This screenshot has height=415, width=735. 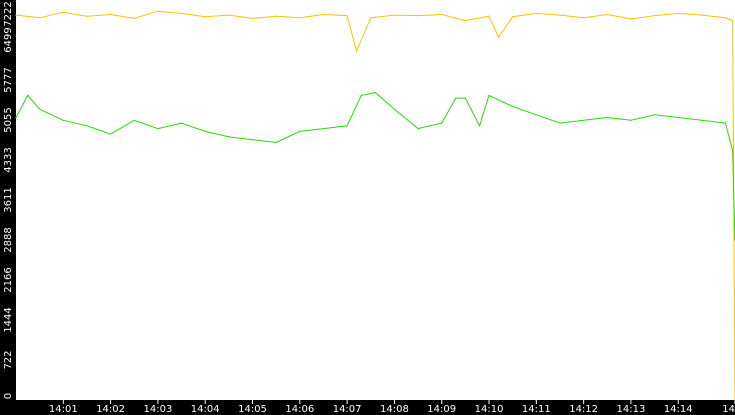 What do you see at coordinates (205, 409) in the screenshot?
I see `x-tick-label: 14:04` at bounding box center [205, 409].